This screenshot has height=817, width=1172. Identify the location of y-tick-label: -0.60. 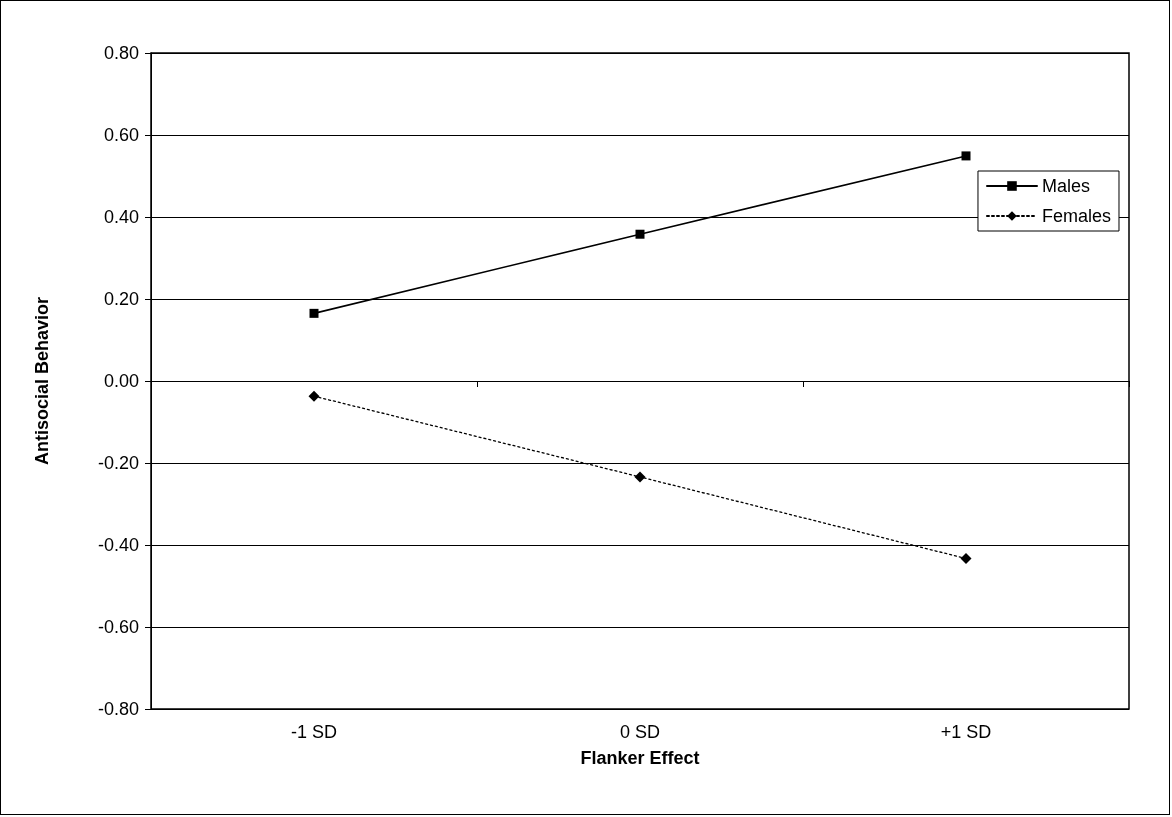
(118, 627).